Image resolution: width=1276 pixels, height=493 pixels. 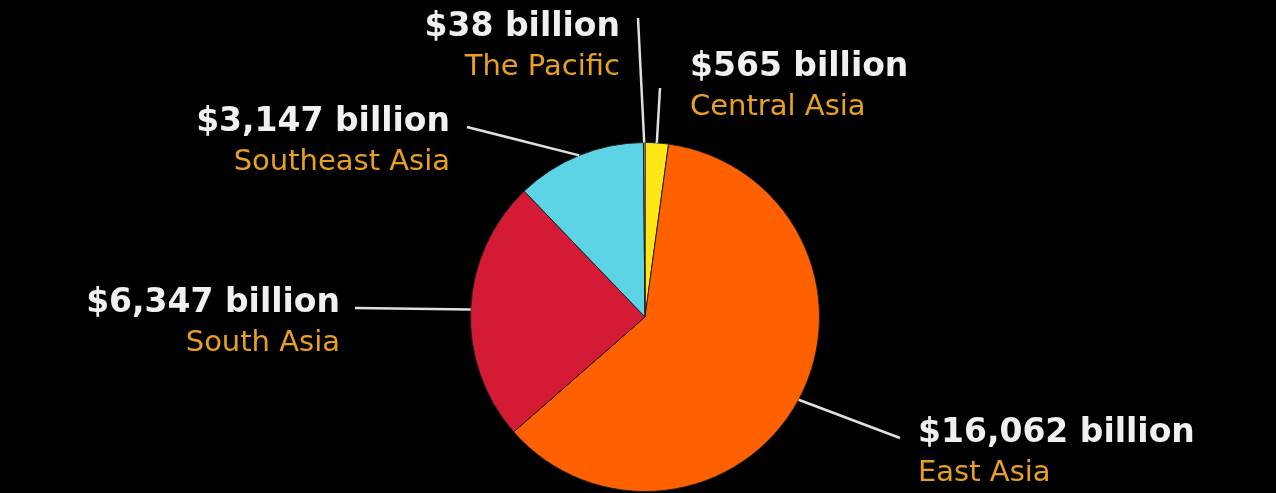 What do you see at coordinates (341, 159) in the screenshot?
I see `slice-label: Southeast Asia` at bounding box center [341, 159].